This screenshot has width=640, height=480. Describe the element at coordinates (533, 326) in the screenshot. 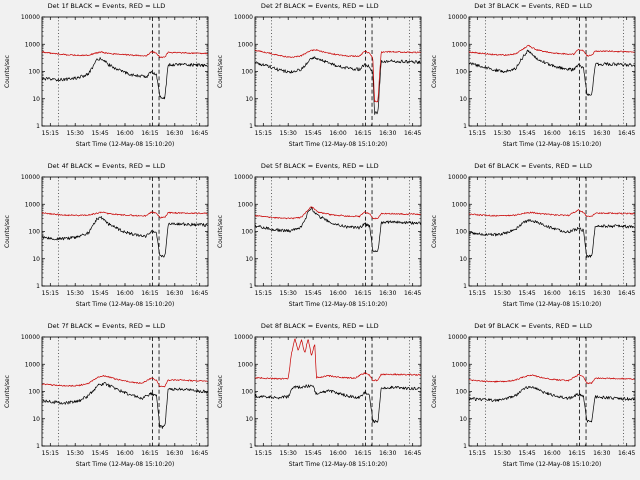

I see `chart-title: Det 9f BLACK = Events, RED = LLD` at that location.